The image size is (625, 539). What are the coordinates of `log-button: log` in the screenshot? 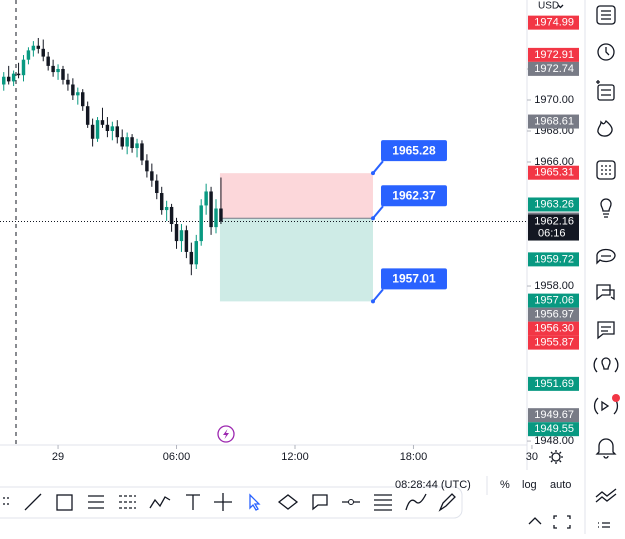 It's located at (529, 485).